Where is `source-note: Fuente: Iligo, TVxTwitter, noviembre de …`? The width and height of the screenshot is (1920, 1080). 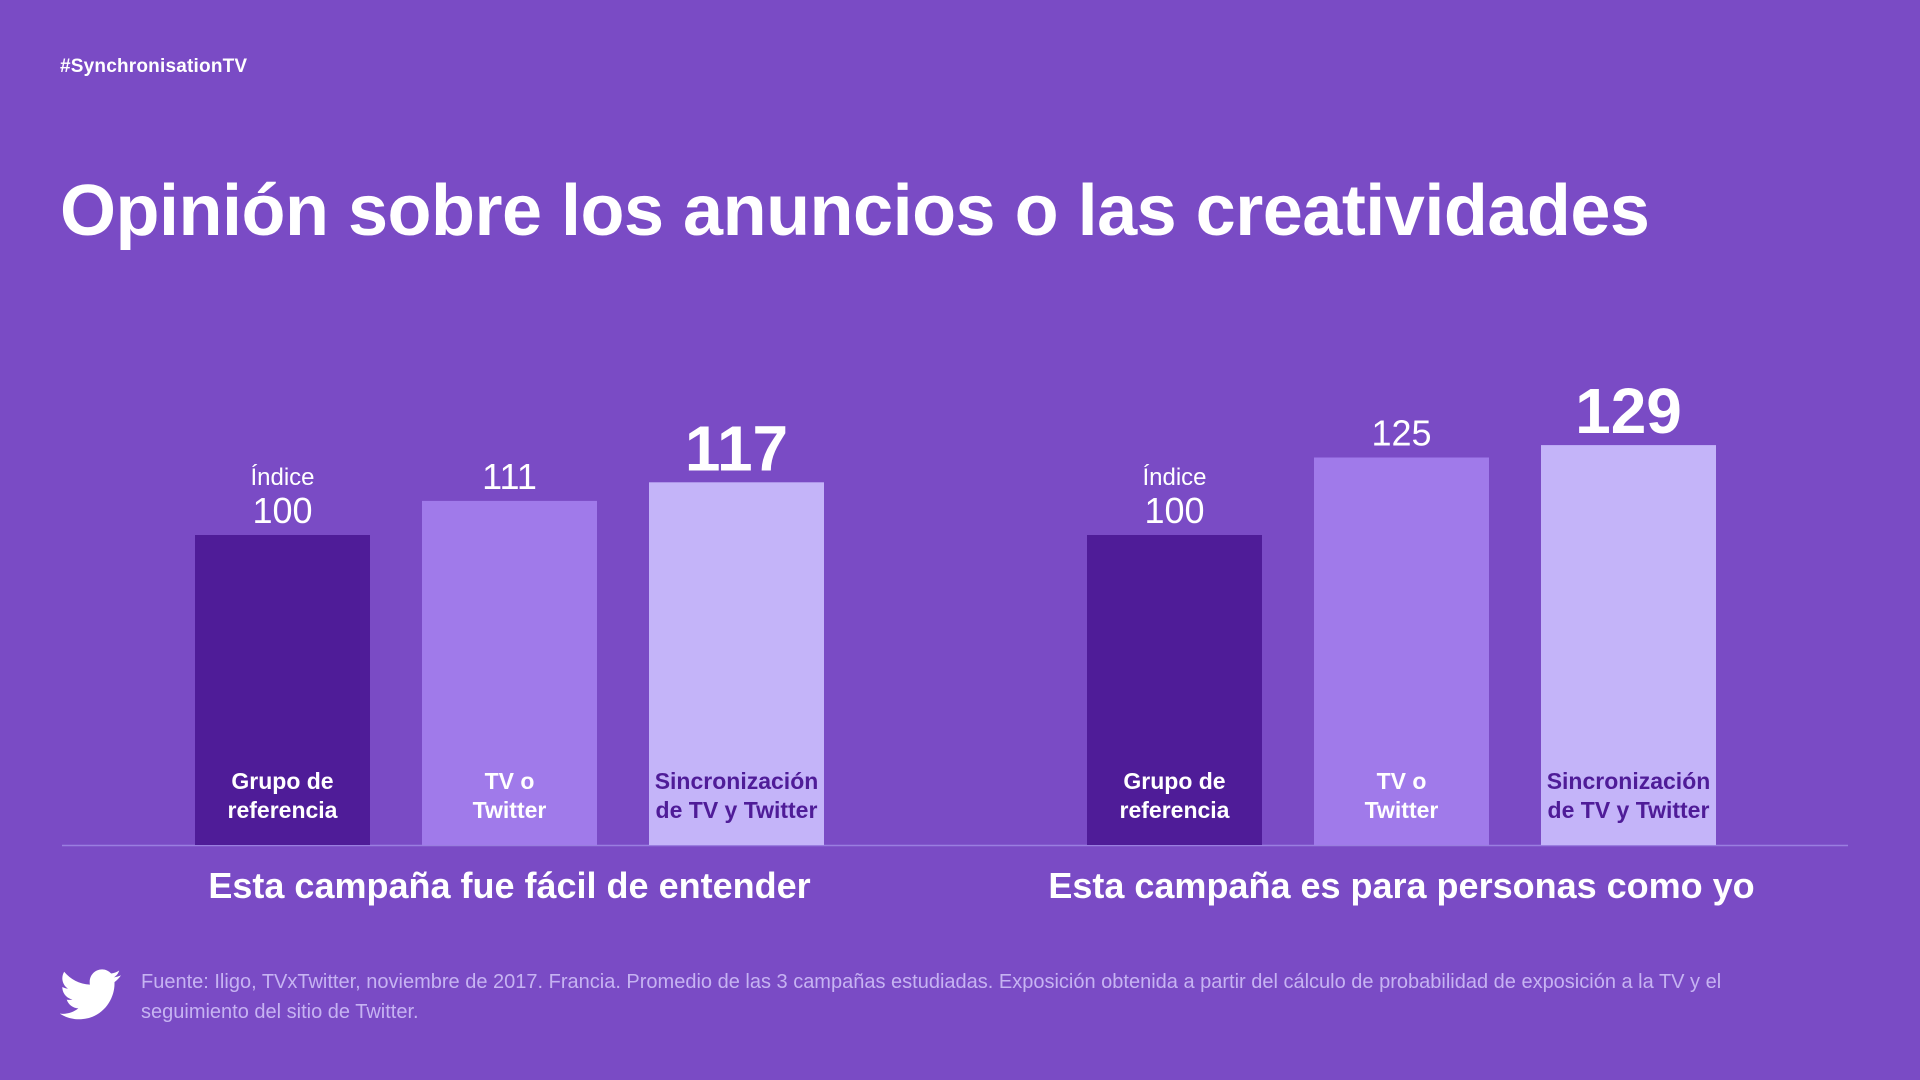
source-note: Fuente: Iligo, TVxTwitter, noviembre de … is located at coordinates (931, 997).